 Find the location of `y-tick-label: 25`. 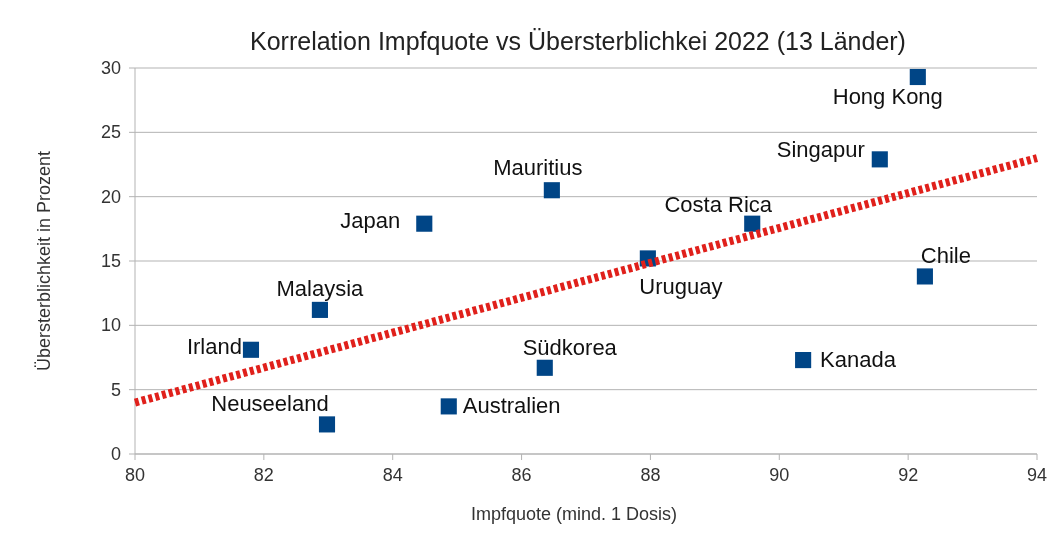

y-tick-label: 25 is located at coordinates (110, 132).